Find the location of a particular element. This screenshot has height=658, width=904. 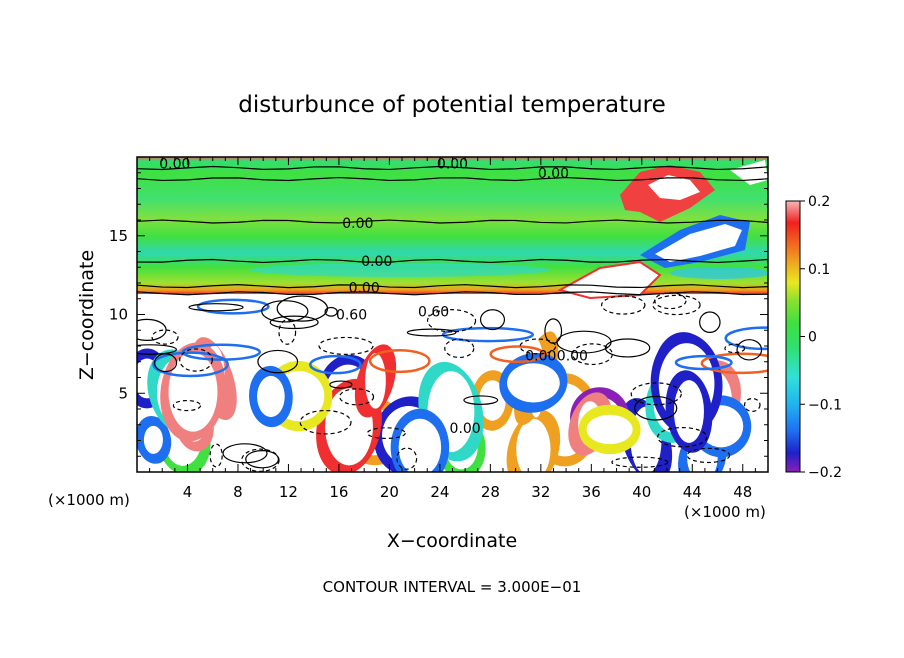

y-tick-label: 15 is located at coordinates (118, 236).